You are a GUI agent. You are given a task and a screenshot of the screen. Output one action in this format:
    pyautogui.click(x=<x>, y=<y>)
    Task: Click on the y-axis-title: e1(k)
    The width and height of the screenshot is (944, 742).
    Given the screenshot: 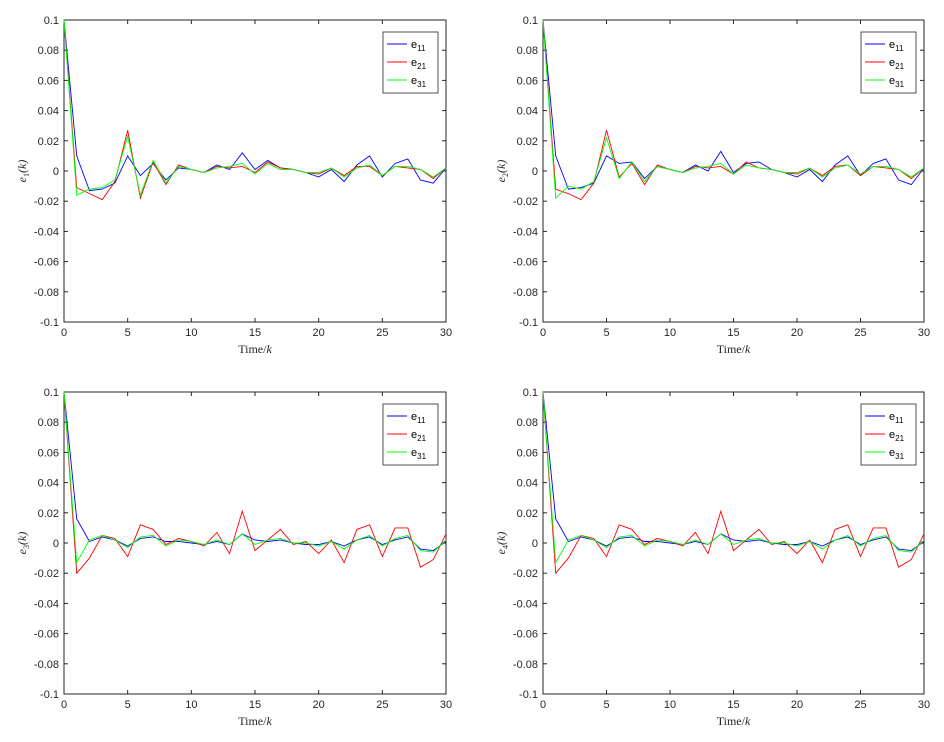 What is the action you would take?
    pyautogui.click(x=23, y=171)
    